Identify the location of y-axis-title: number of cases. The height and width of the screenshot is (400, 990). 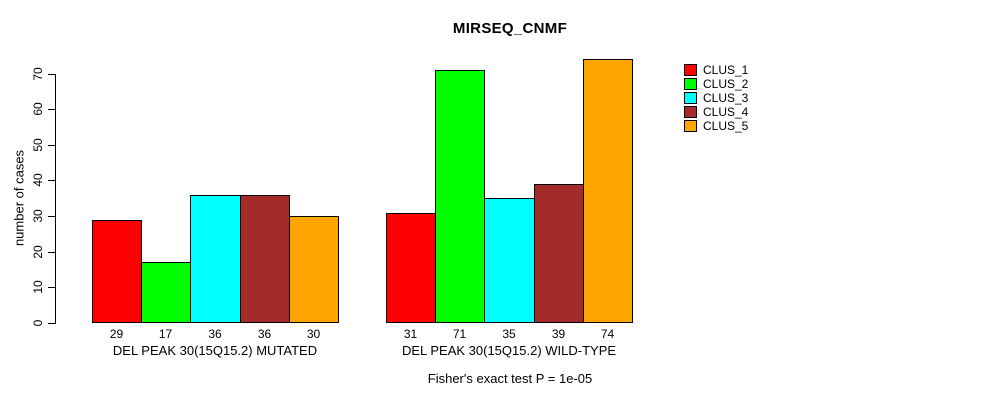
(19, 198).